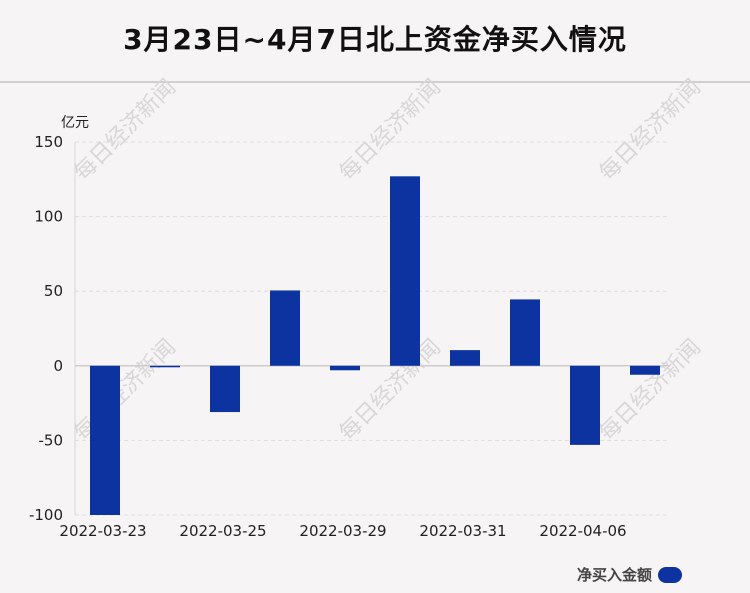 The image size is (750, 593). What do you see at coordinates (46, 515) in the screenshot?
I see `y-tick-label: -100` at bounding box center [46, 515].